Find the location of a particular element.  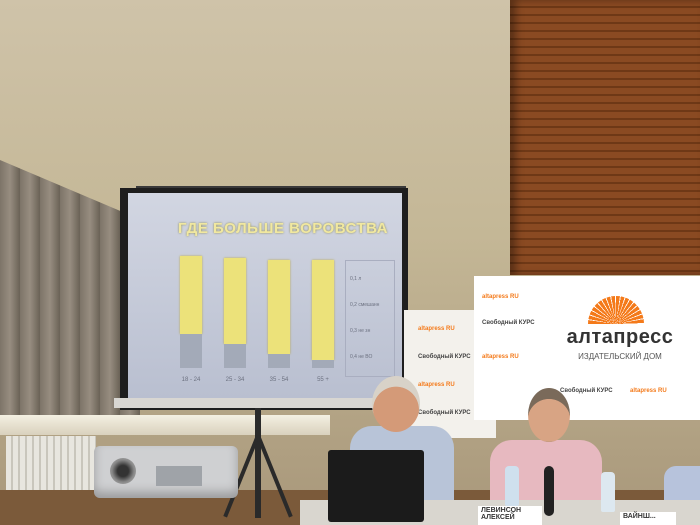

slide-legend is located at coordinates (370, 318).